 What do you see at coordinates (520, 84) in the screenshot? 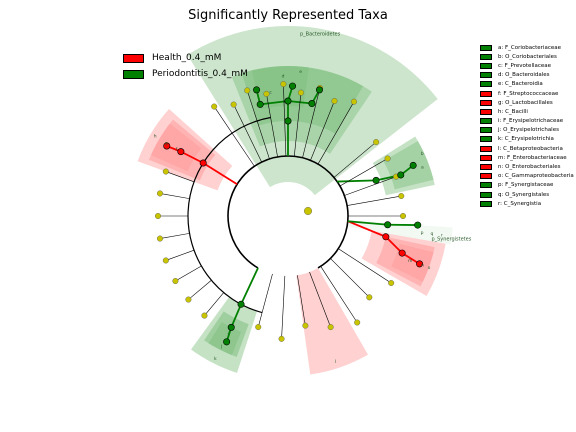
I see `clade-legend-label: e: C_Bacteroidia` at bounding box center [520, 84].